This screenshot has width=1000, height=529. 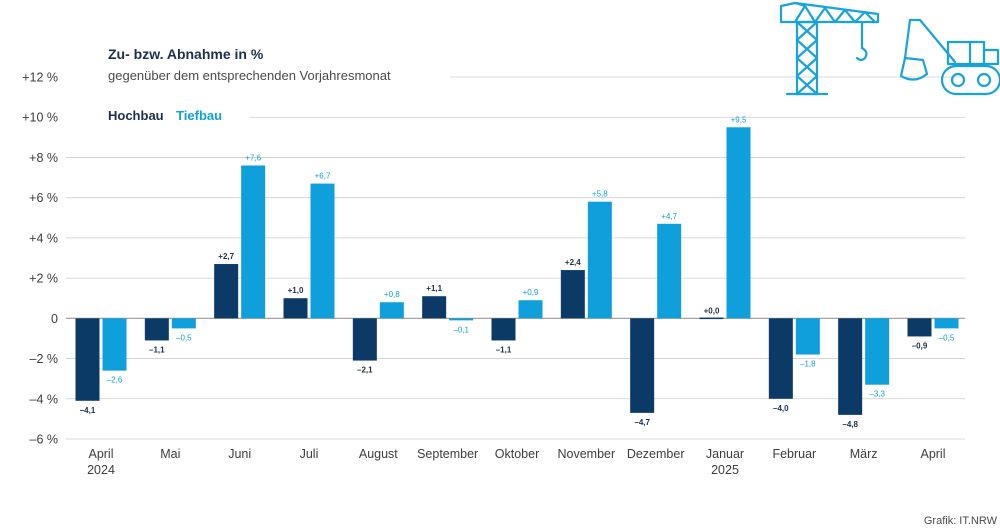 I want to click on data-label-hochbau: +2,4, so click(x=573, y=262).